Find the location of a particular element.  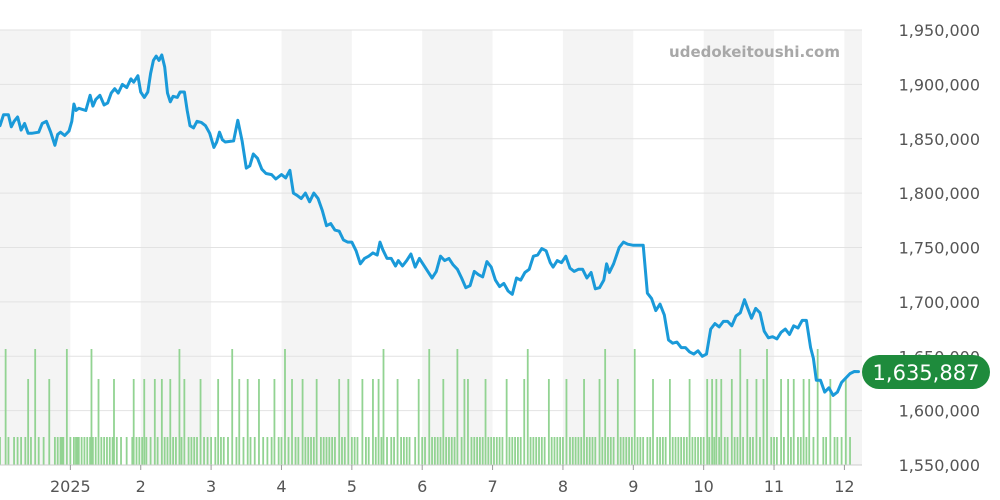

x-tick-label: 8 is located at coordinates (563, 486).